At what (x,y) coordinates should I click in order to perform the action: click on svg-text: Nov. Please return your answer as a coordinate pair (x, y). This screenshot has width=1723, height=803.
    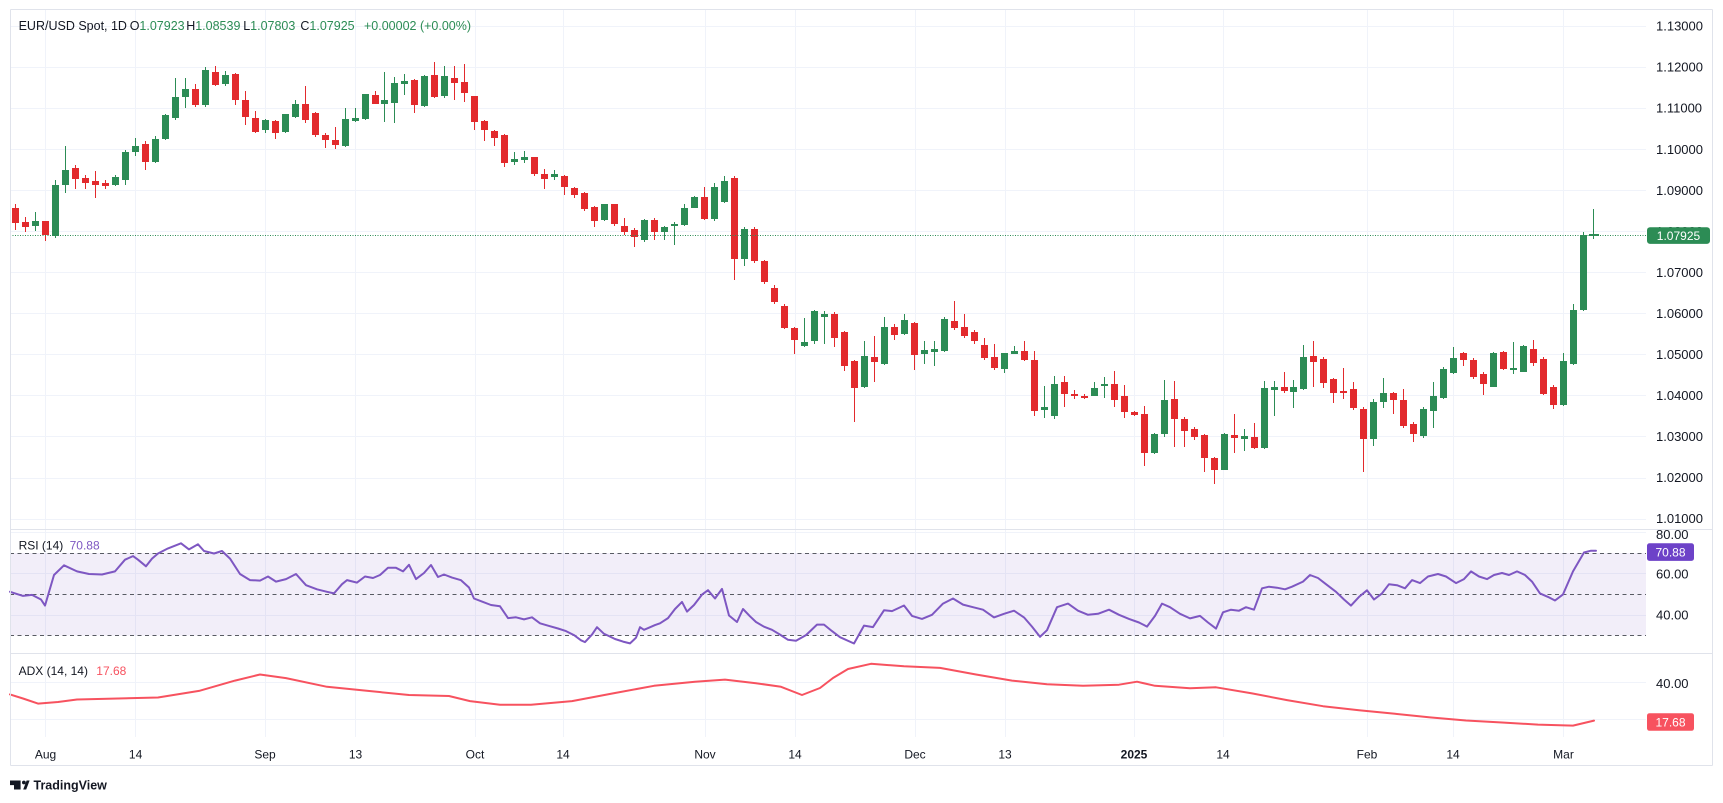
    Looking at the image, I should click on (704, 755).